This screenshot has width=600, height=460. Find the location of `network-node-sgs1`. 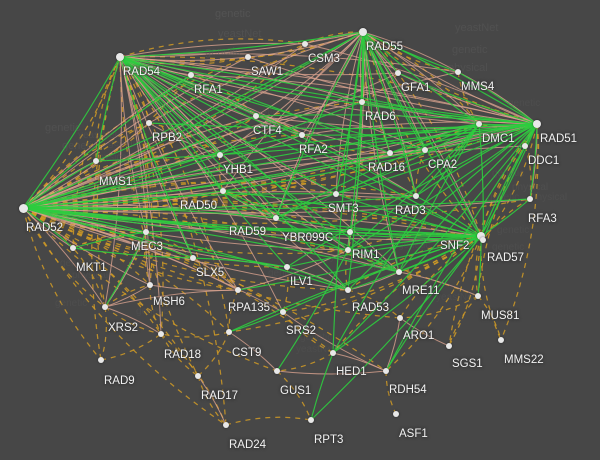

network-node-sgs1 is located at coordinates (449, 346).